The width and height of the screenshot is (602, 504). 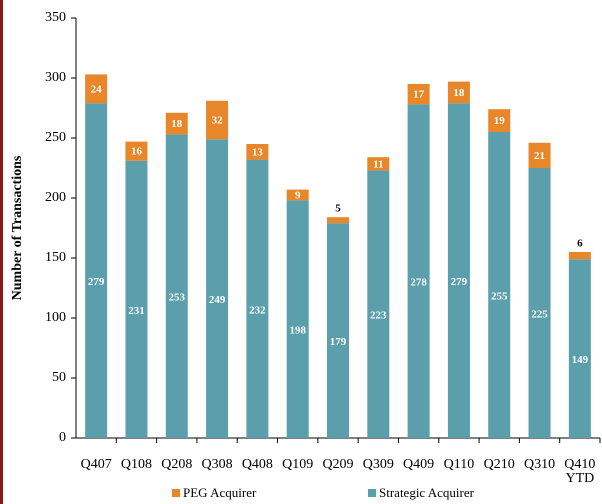 What do you see at coordinates (96, 464) in the screenshot?
I see `x-tick-label: Q407` at bounding box center [96, 464].